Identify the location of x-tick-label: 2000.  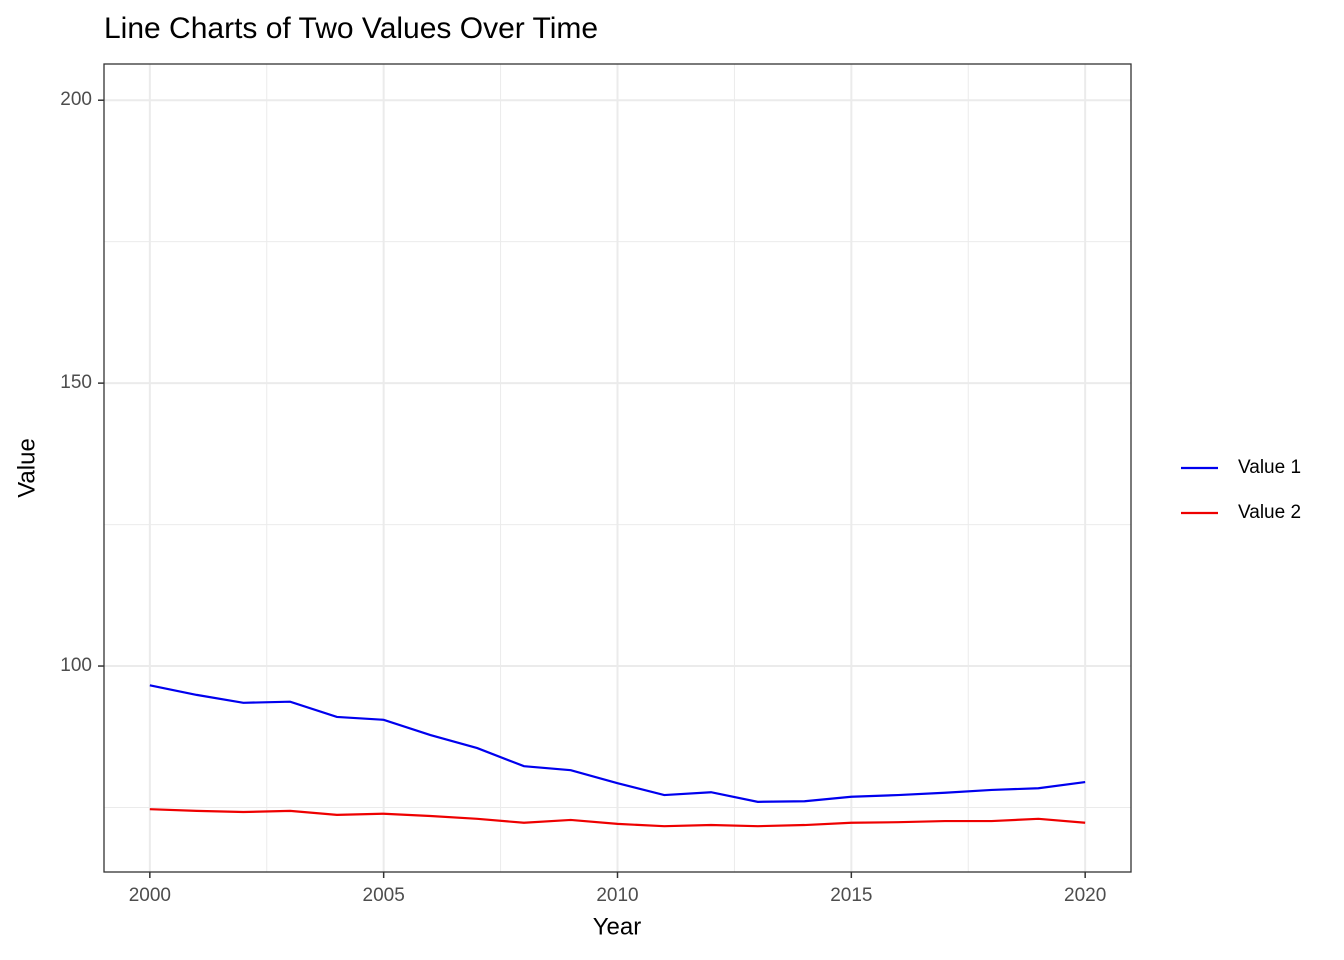
(150, 895).